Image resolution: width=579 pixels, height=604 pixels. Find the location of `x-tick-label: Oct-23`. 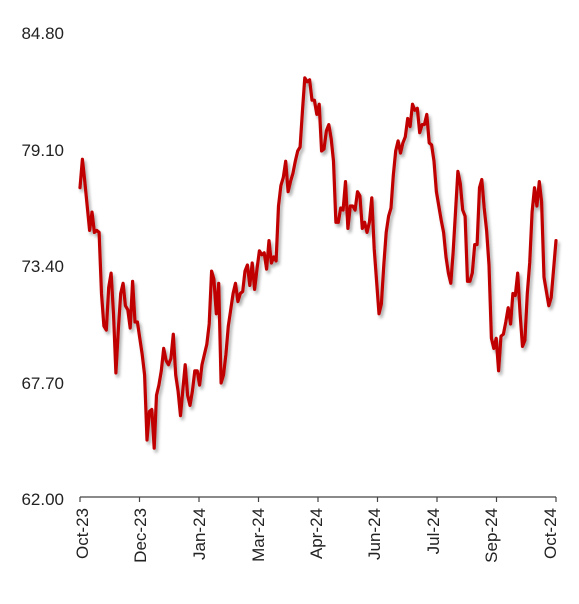

x-tick-label: Oct-23 is located at coordinates (82, 533).